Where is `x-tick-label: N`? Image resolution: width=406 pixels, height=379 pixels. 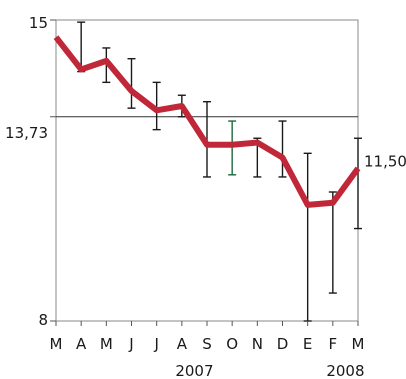
x-tick-label: N is located at coordinates (257, 344).